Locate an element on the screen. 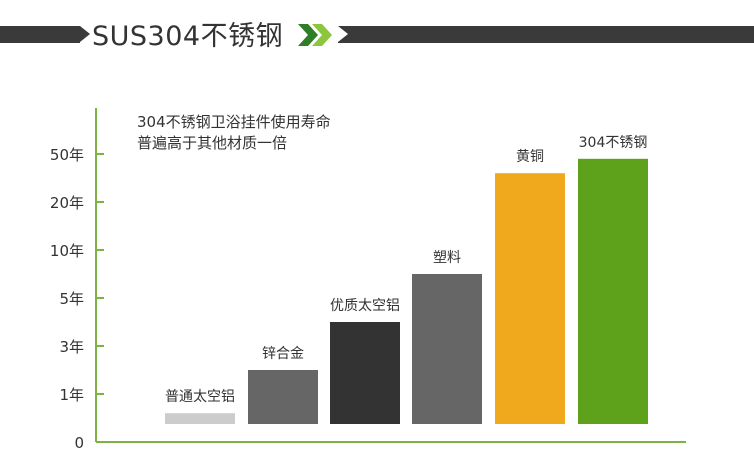 This screenshot has height=460, width=754. bar-label: 塑料 is located at coordinates (447, 258).